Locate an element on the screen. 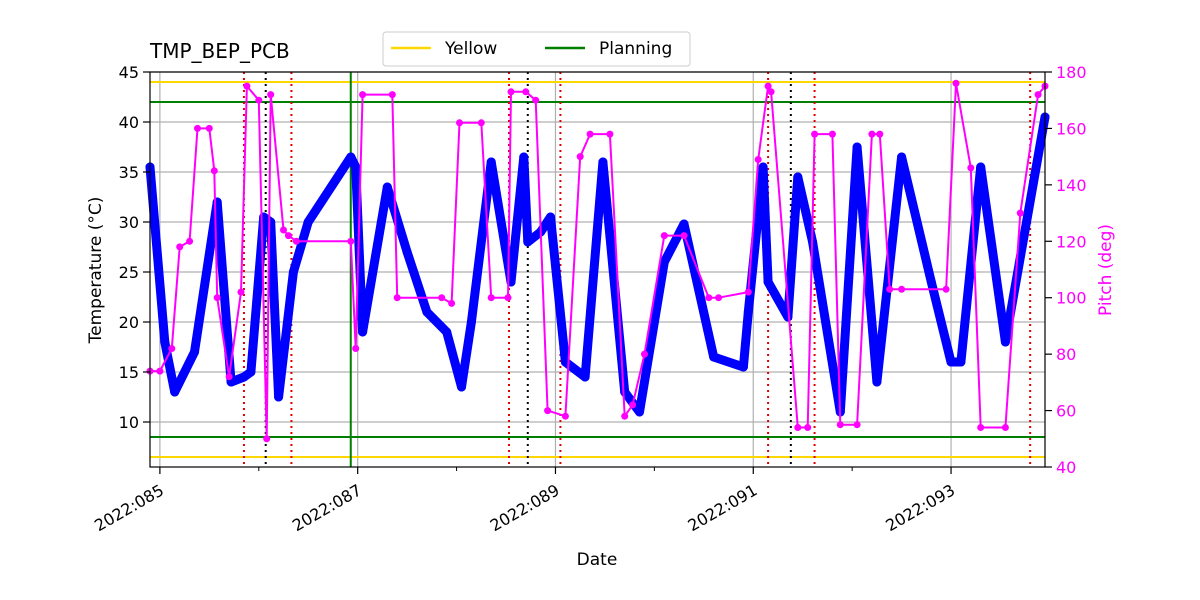 This screenshot has width=1200, height=600. y-tick-label: 30 is located at coordinates (129, 222).